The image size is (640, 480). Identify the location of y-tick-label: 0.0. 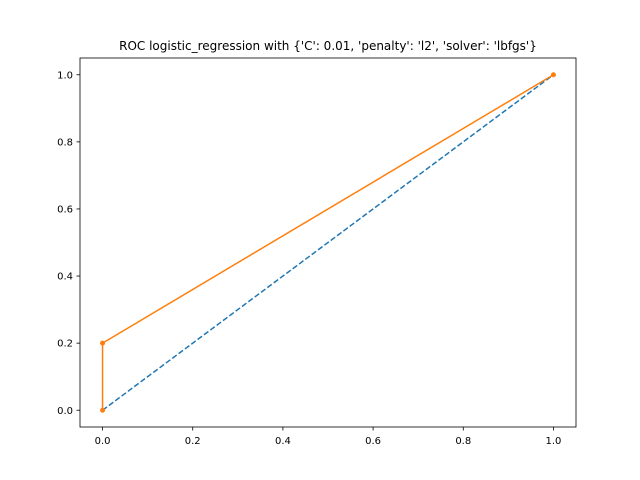
(65, 411).